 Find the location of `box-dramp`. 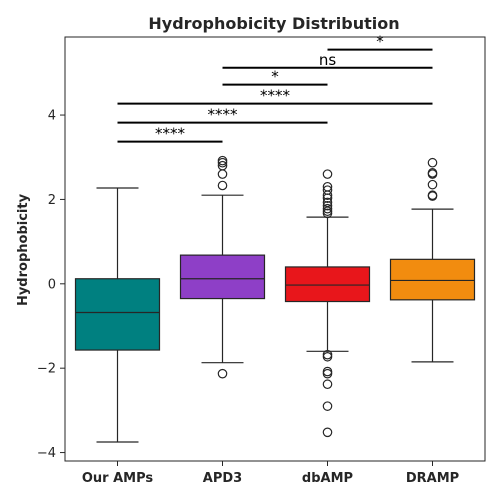

box-dramp is located at coordinates (432, 279).